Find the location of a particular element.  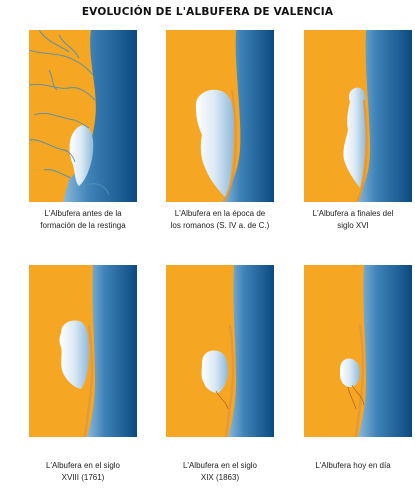

map-19th-century is located at coordinates (220, 351).